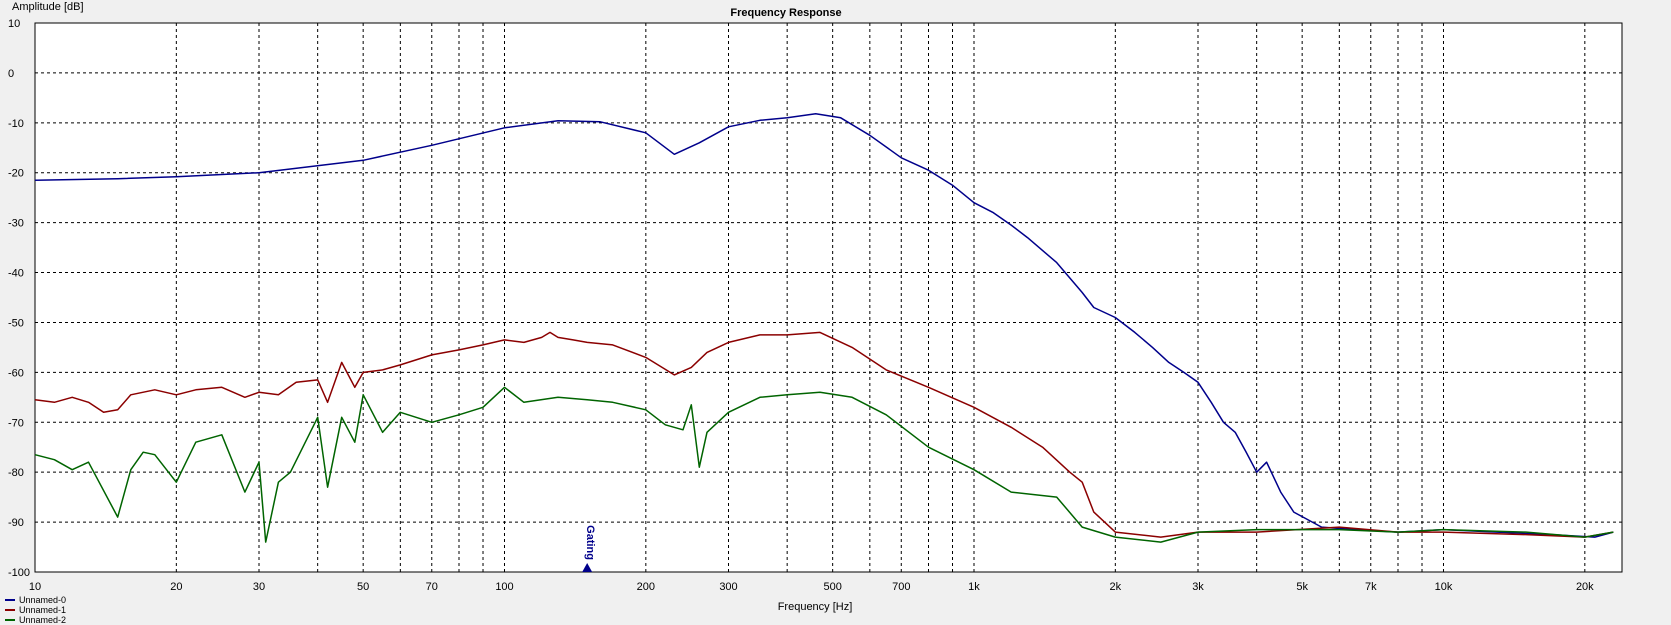  I want to click on x-tick-label: 100, so click(504, 587).